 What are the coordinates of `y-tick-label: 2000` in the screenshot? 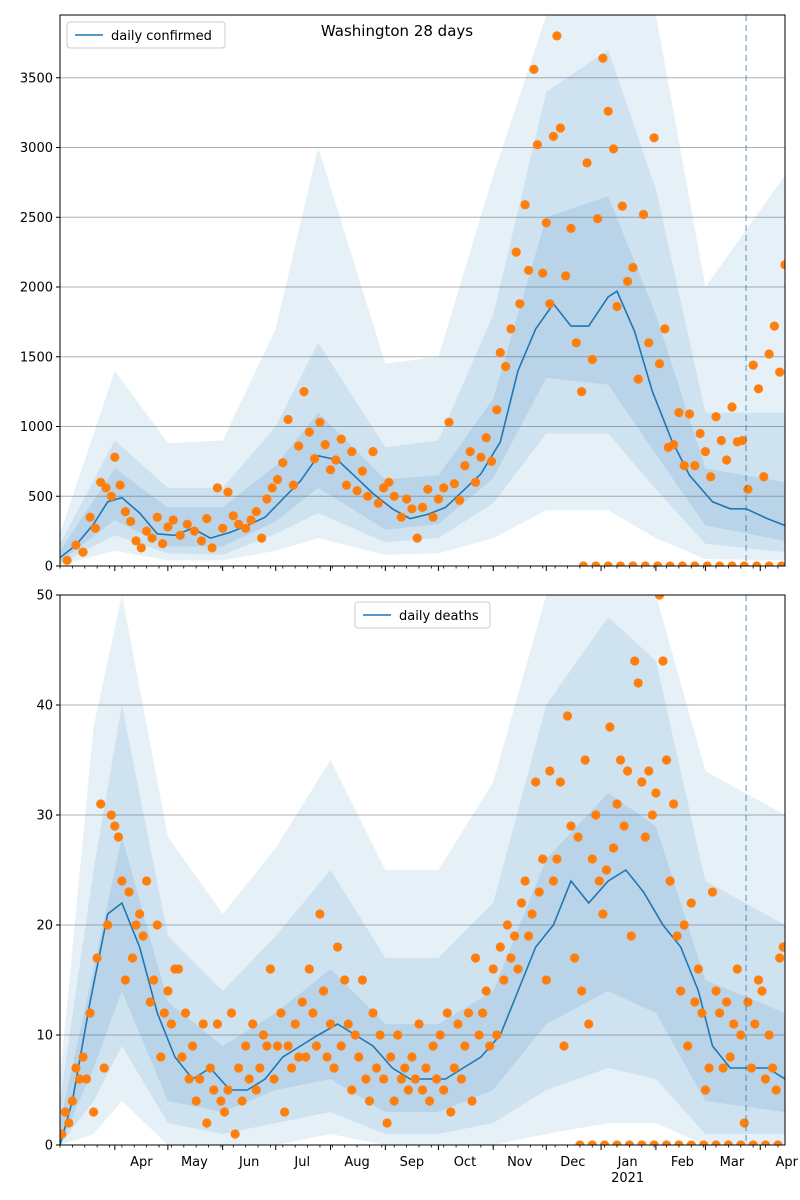 It's located at (36, 288).